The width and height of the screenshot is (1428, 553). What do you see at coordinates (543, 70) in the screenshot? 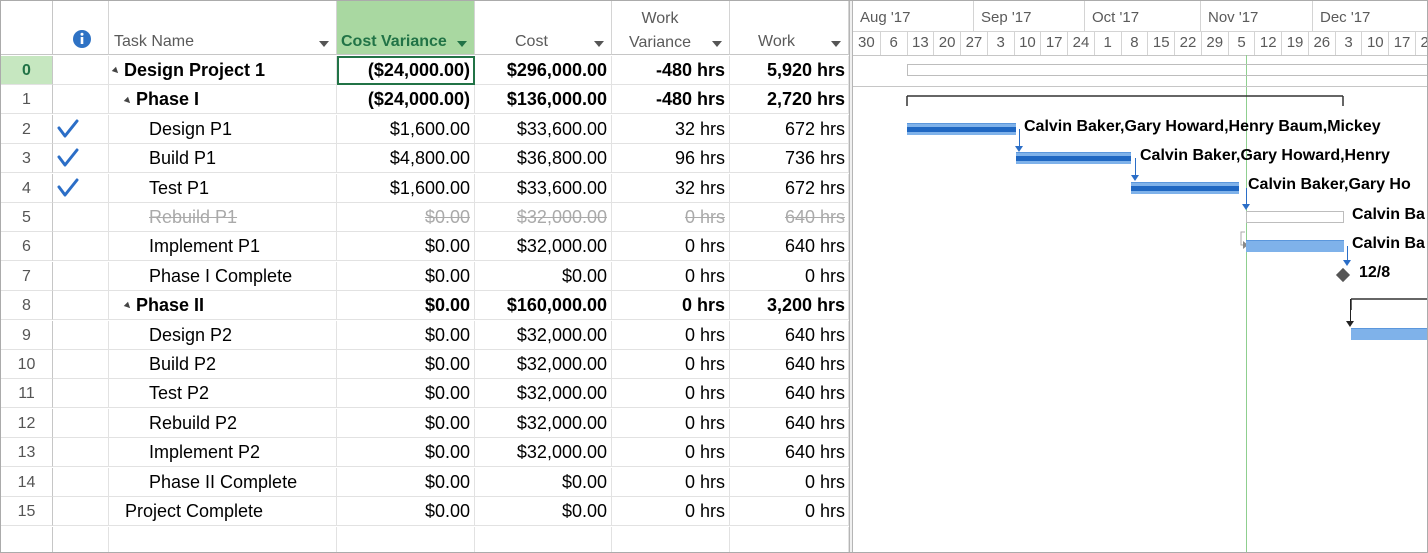
I see `cost-cell: $296,000.00` at bounding box center [543, 70].